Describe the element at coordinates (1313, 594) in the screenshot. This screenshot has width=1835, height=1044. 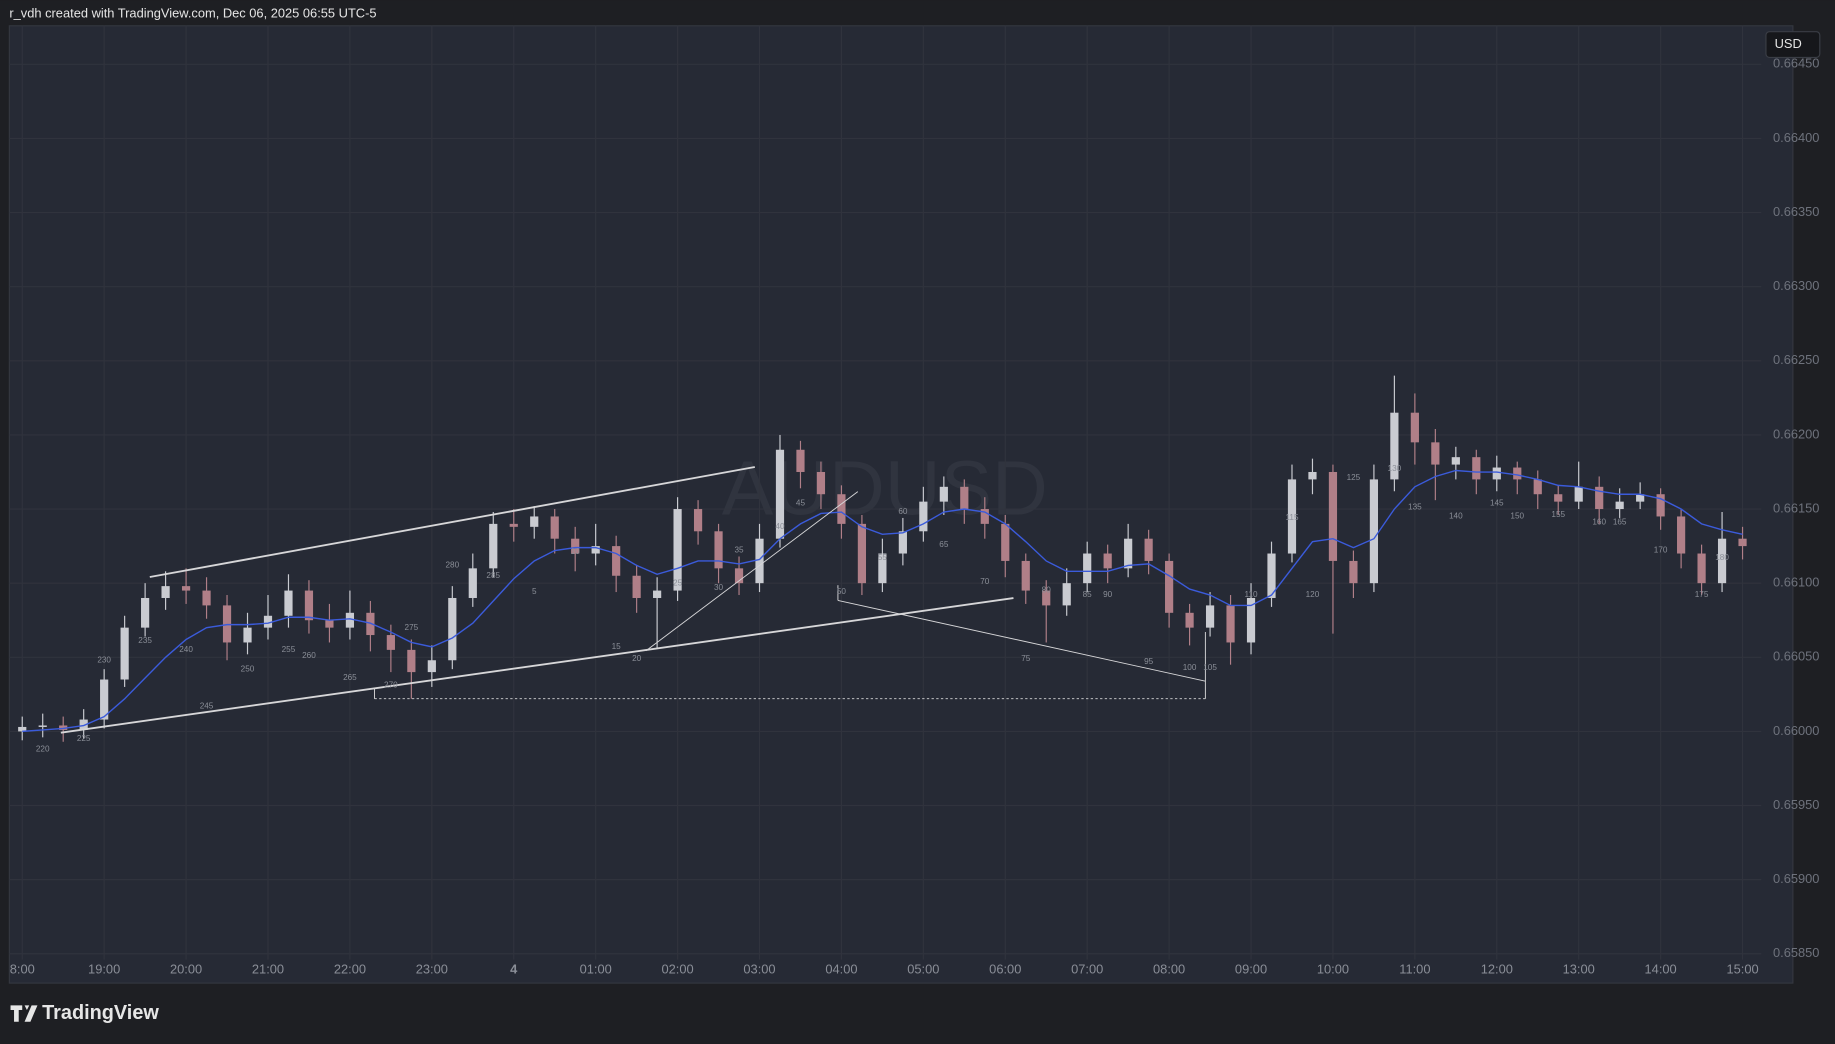
I see `bar-number: 120` at that location.